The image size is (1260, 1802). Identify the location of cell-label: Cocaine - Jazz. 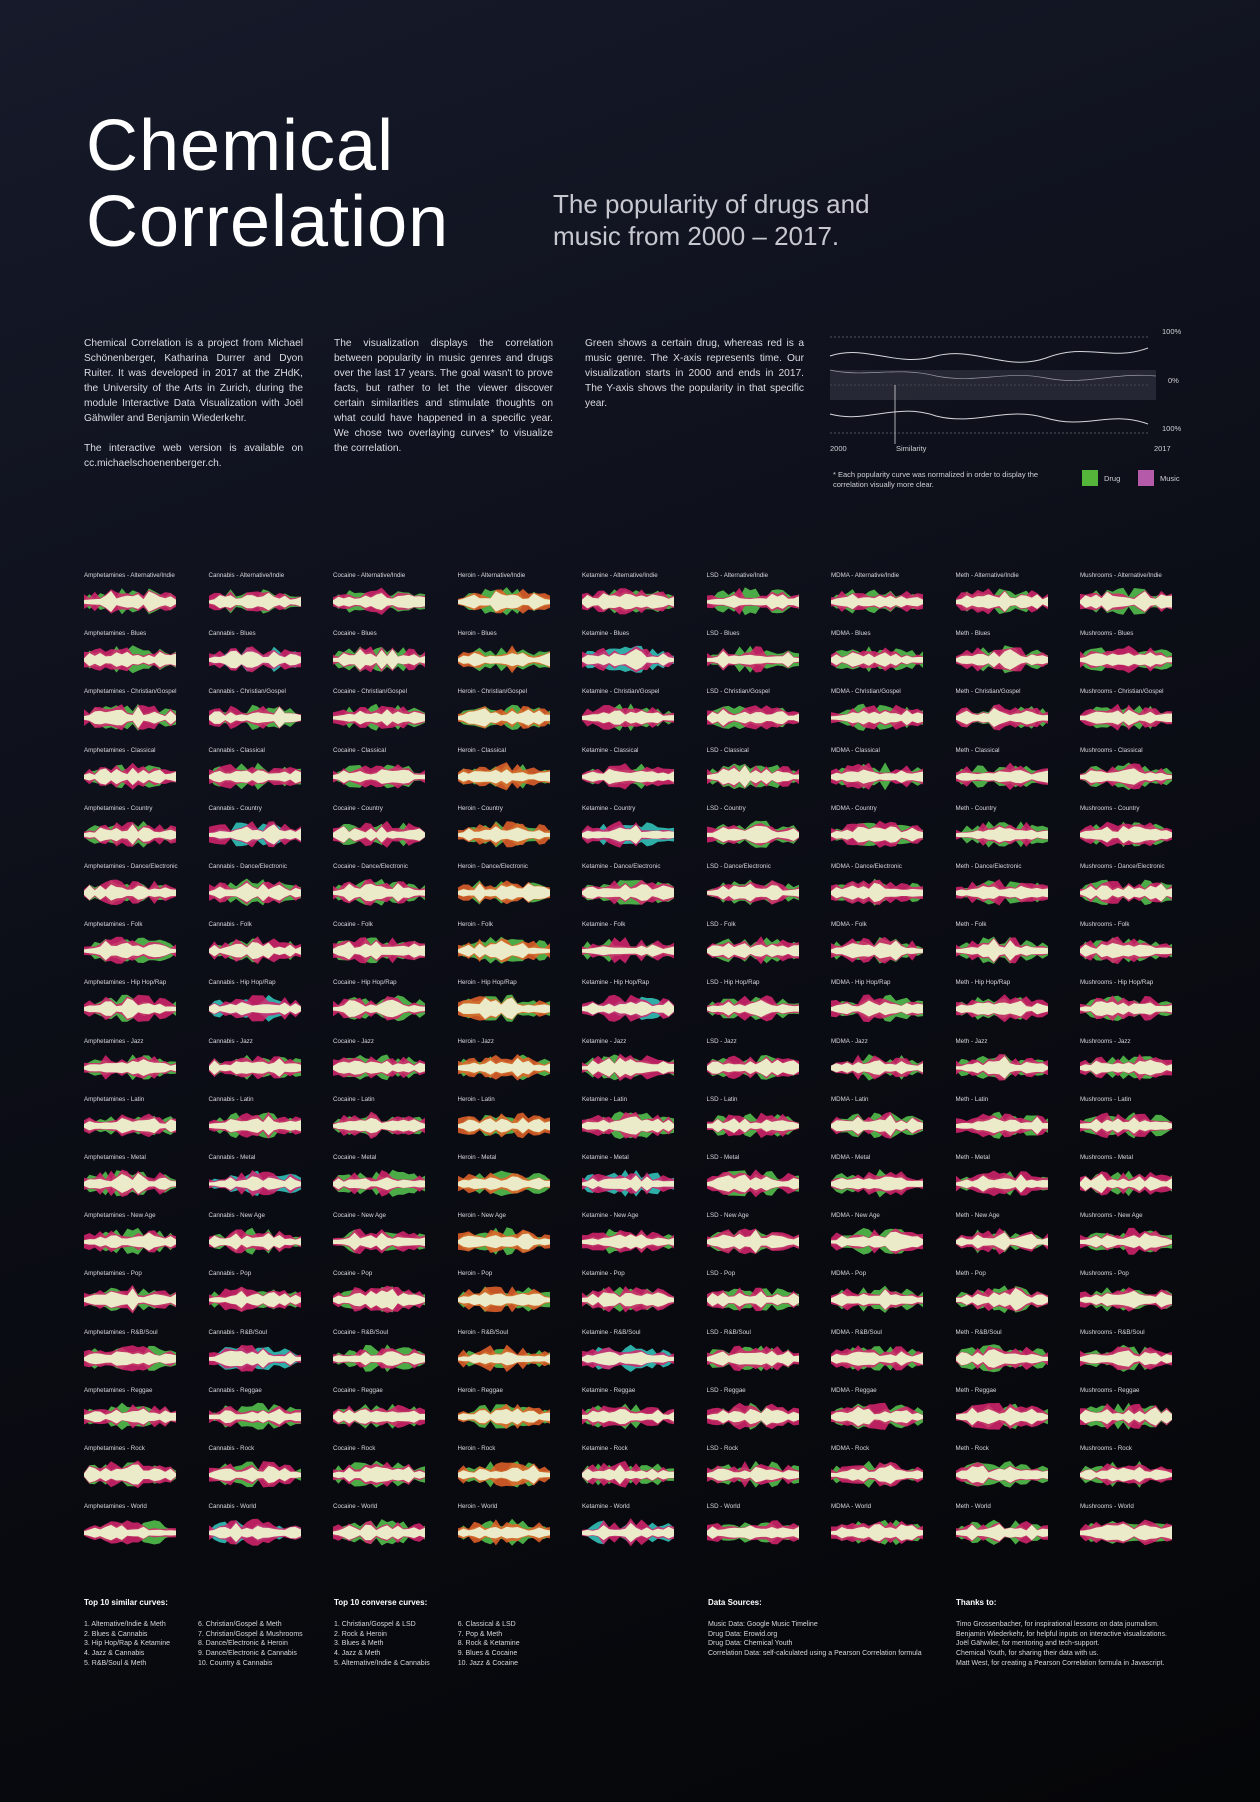
(353, 1041).